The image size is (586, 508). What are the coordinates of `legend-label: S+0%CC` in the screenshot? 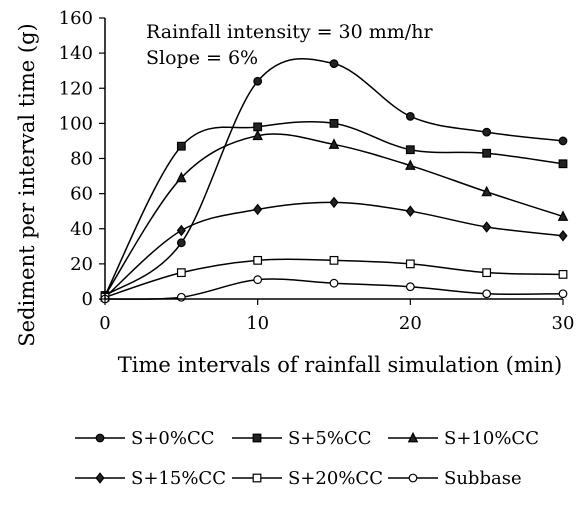 It's located at (173, 438).